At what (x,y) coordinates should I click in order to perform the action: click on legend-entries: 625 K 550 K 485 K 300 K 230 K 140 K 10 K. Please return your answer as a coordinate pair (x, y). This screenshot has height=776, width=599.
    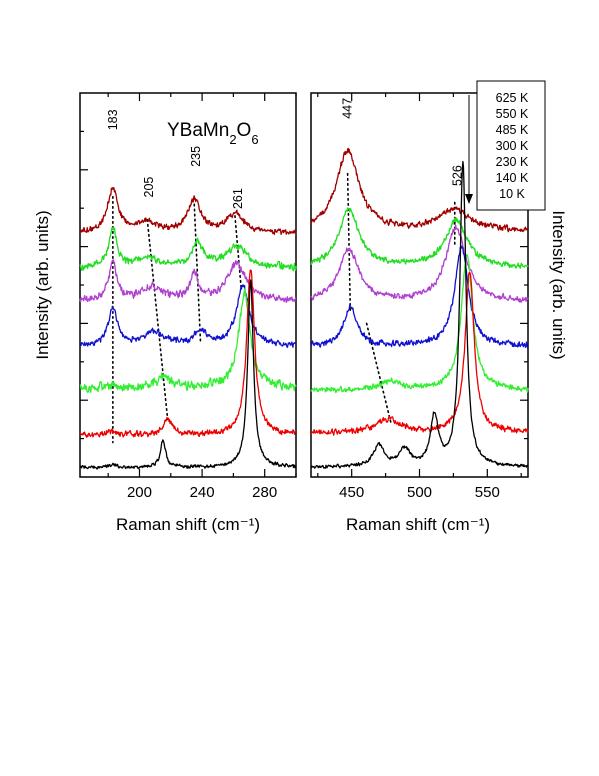
    Looking at the image, I should click on (512, 146).